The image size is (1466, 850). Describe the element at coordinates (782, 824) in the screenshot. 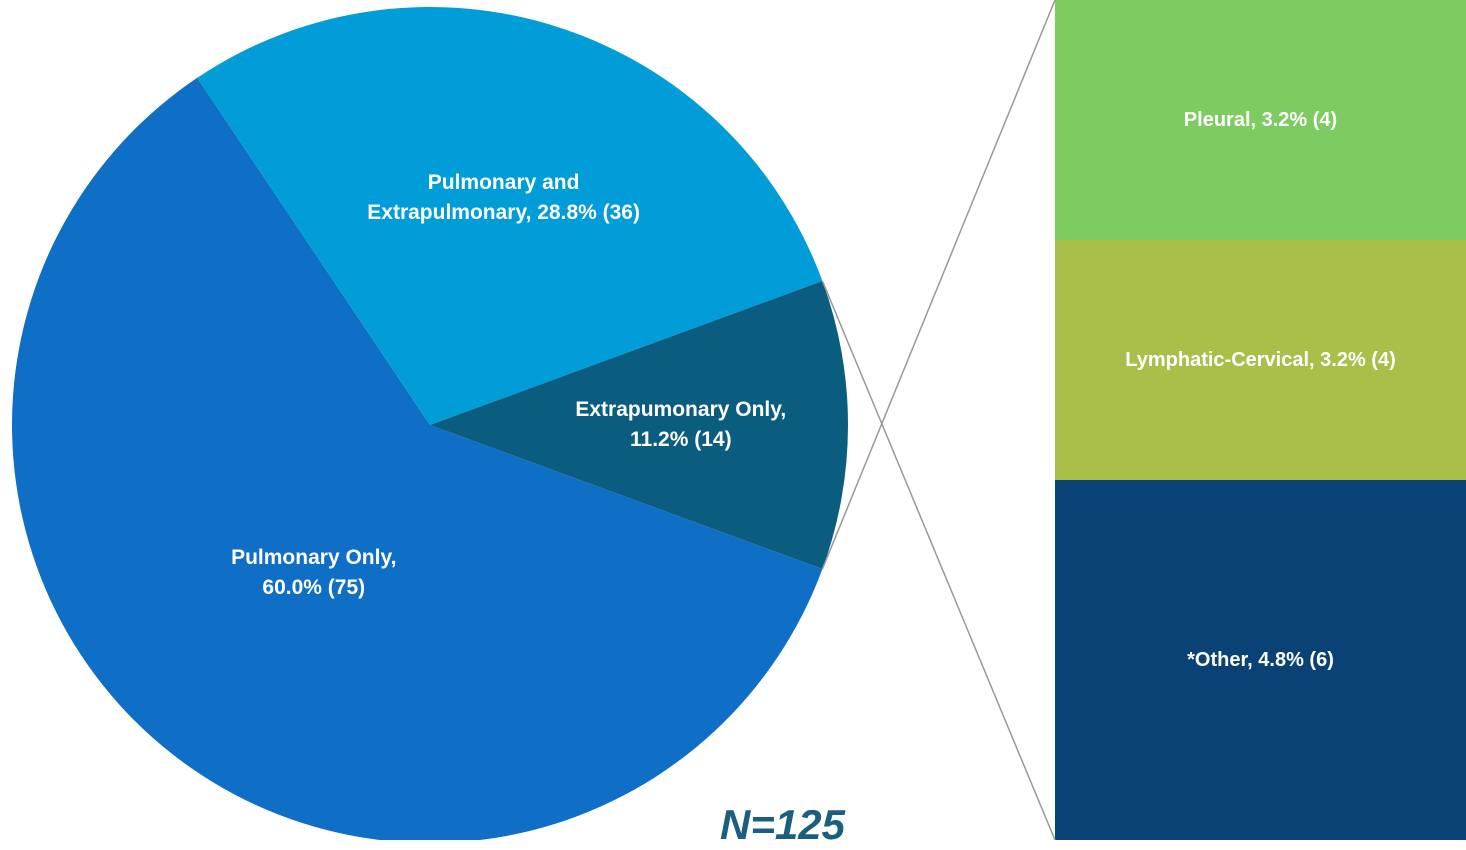

I see `annotation: N=125` at that location.